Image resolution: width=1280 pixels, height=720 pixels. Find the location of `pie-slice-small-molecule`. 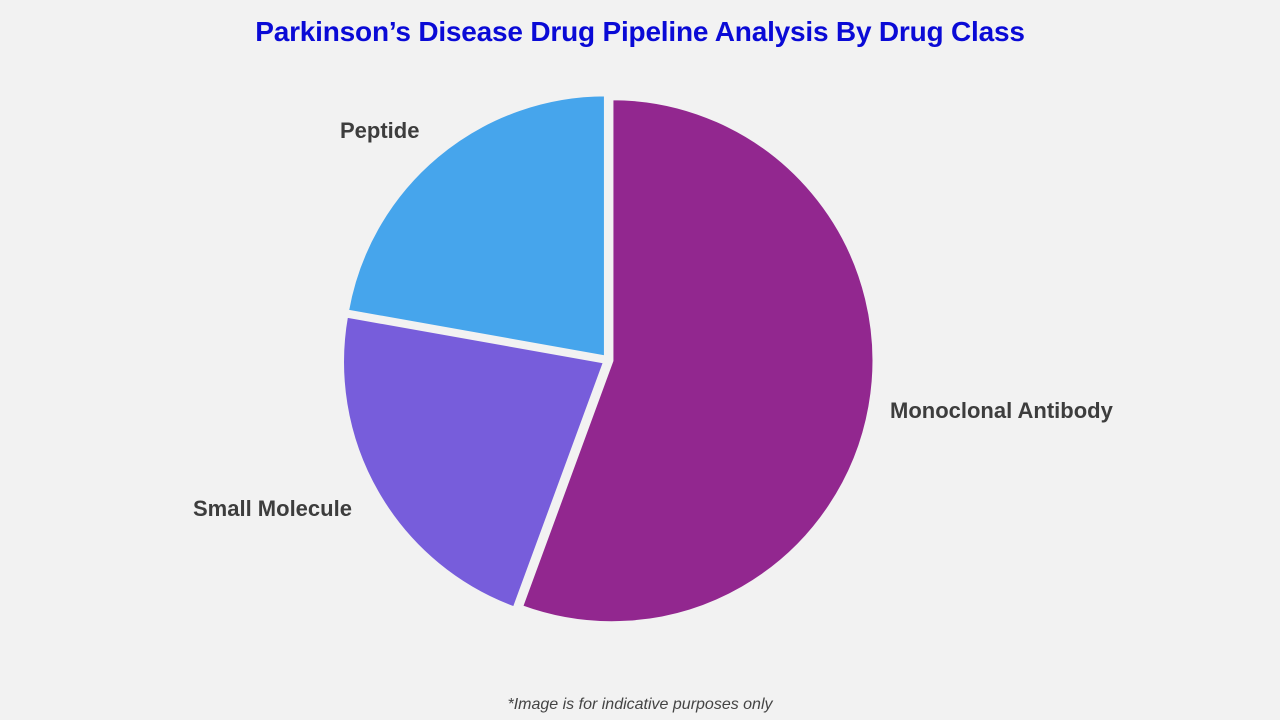

pie-slice-small-molecule is located at coordinates (474, 462).